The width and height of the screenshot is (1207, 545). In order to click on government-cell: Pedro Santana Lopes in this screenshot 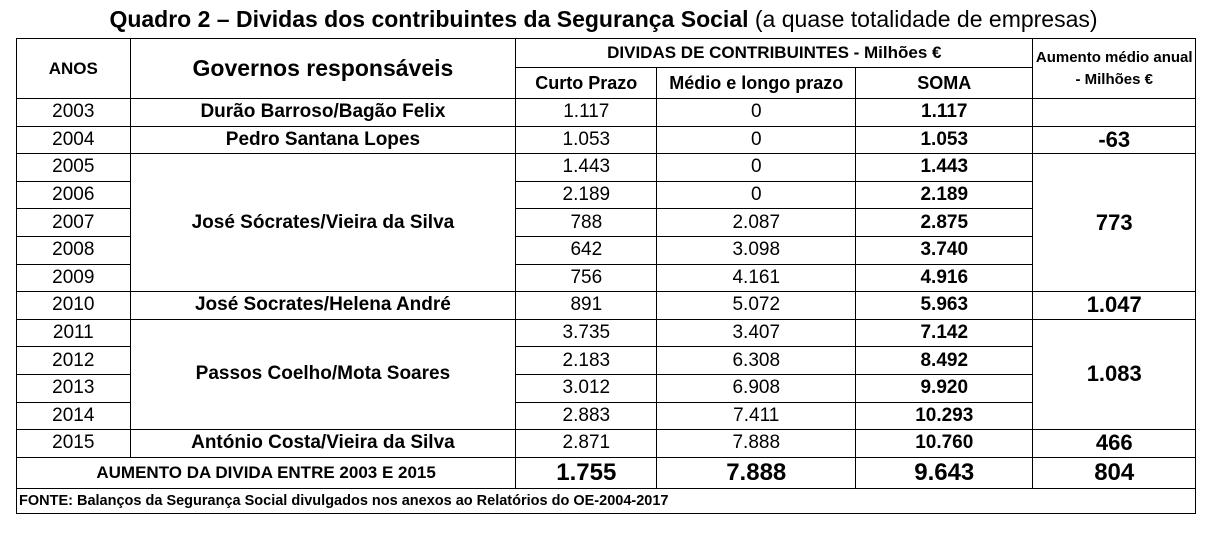, I will do `click(323, 140)`.